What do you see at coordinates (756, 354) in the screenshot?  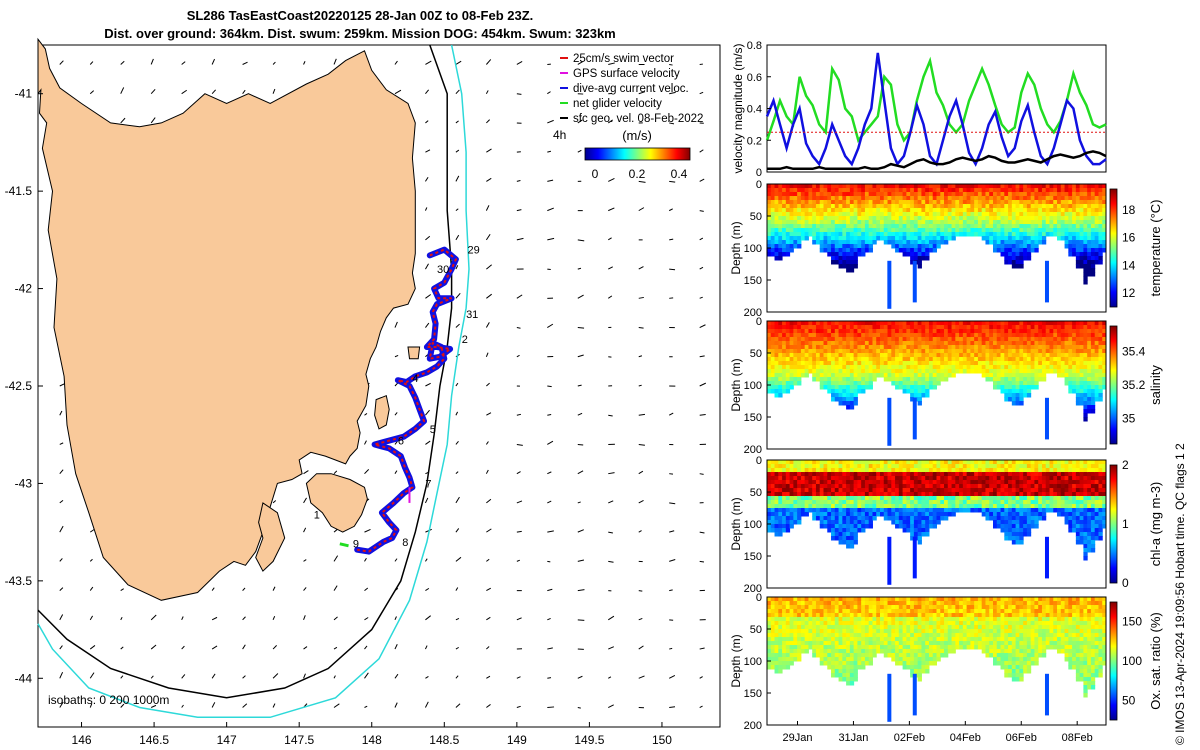 I see `depth-tick-label: 50` at bounding box center [756, 354].